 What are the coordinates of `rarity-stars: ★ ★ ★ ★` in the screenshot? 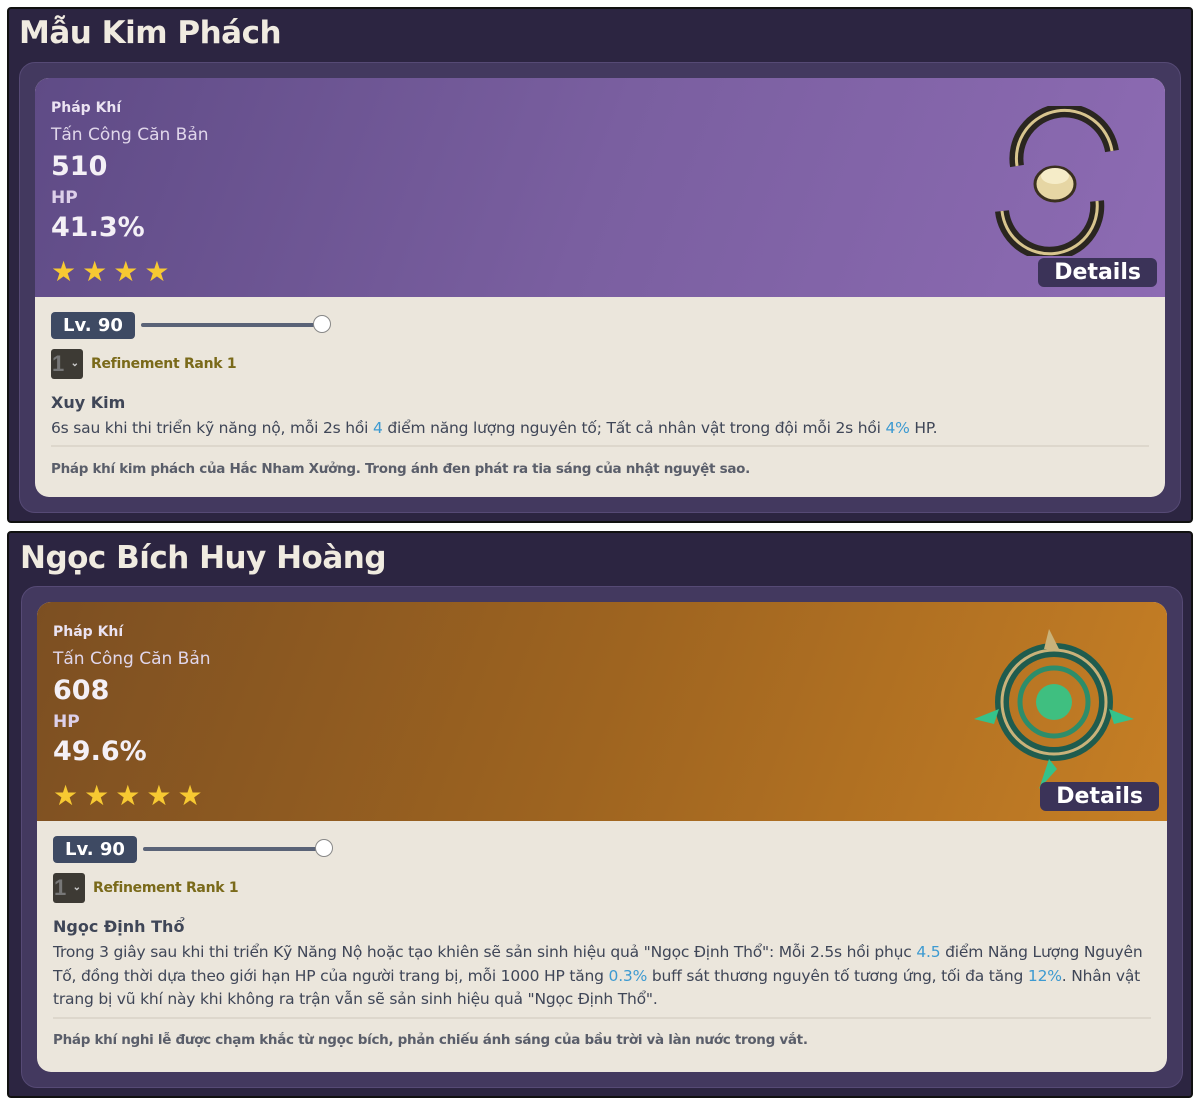 It's located at (110, 272).